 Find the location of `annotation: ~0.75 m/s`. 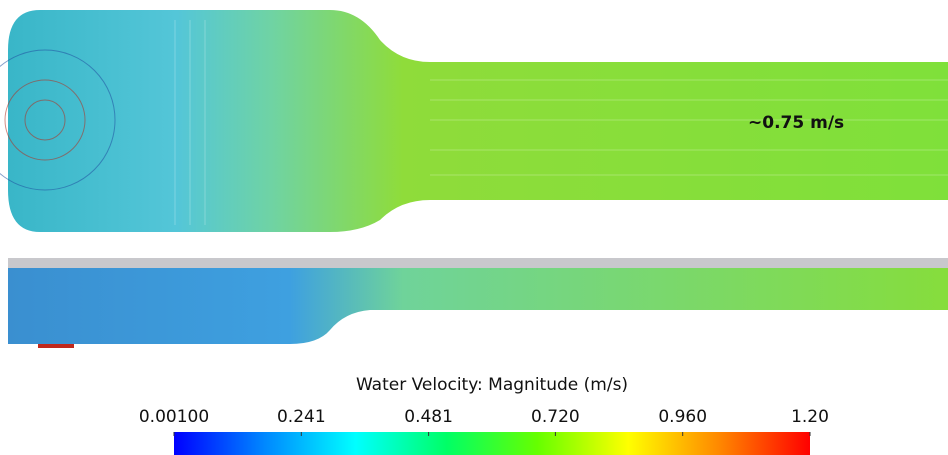

annotation: ~0.75 m/s is located at coordinates (796, 123).